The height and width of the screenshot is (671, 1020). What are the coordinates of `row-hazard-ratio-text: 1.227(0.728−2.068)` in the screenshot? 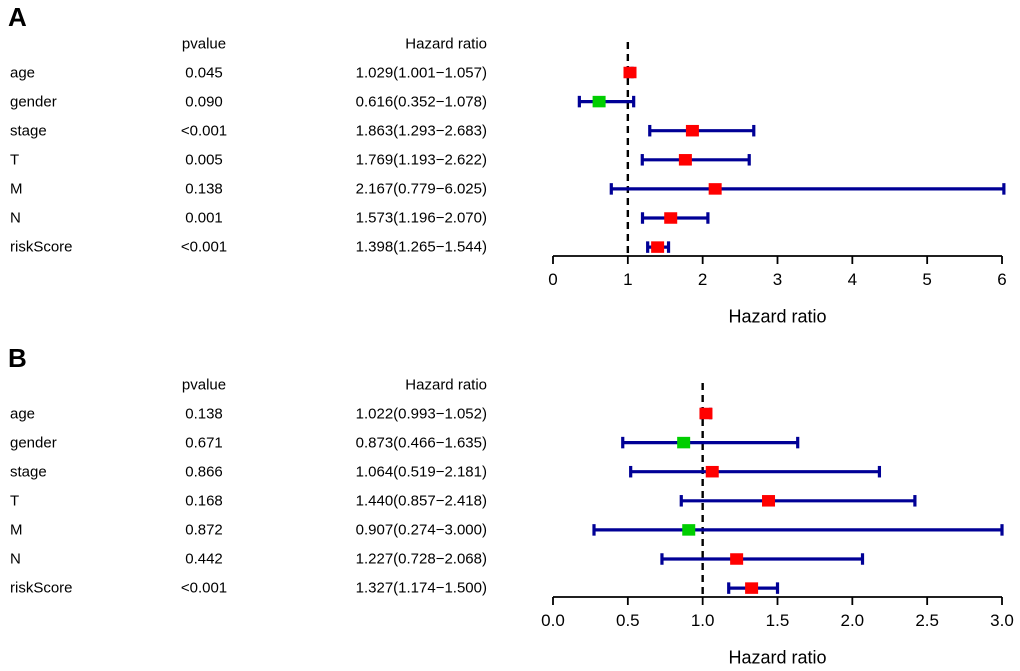 It's located at (421, 559).